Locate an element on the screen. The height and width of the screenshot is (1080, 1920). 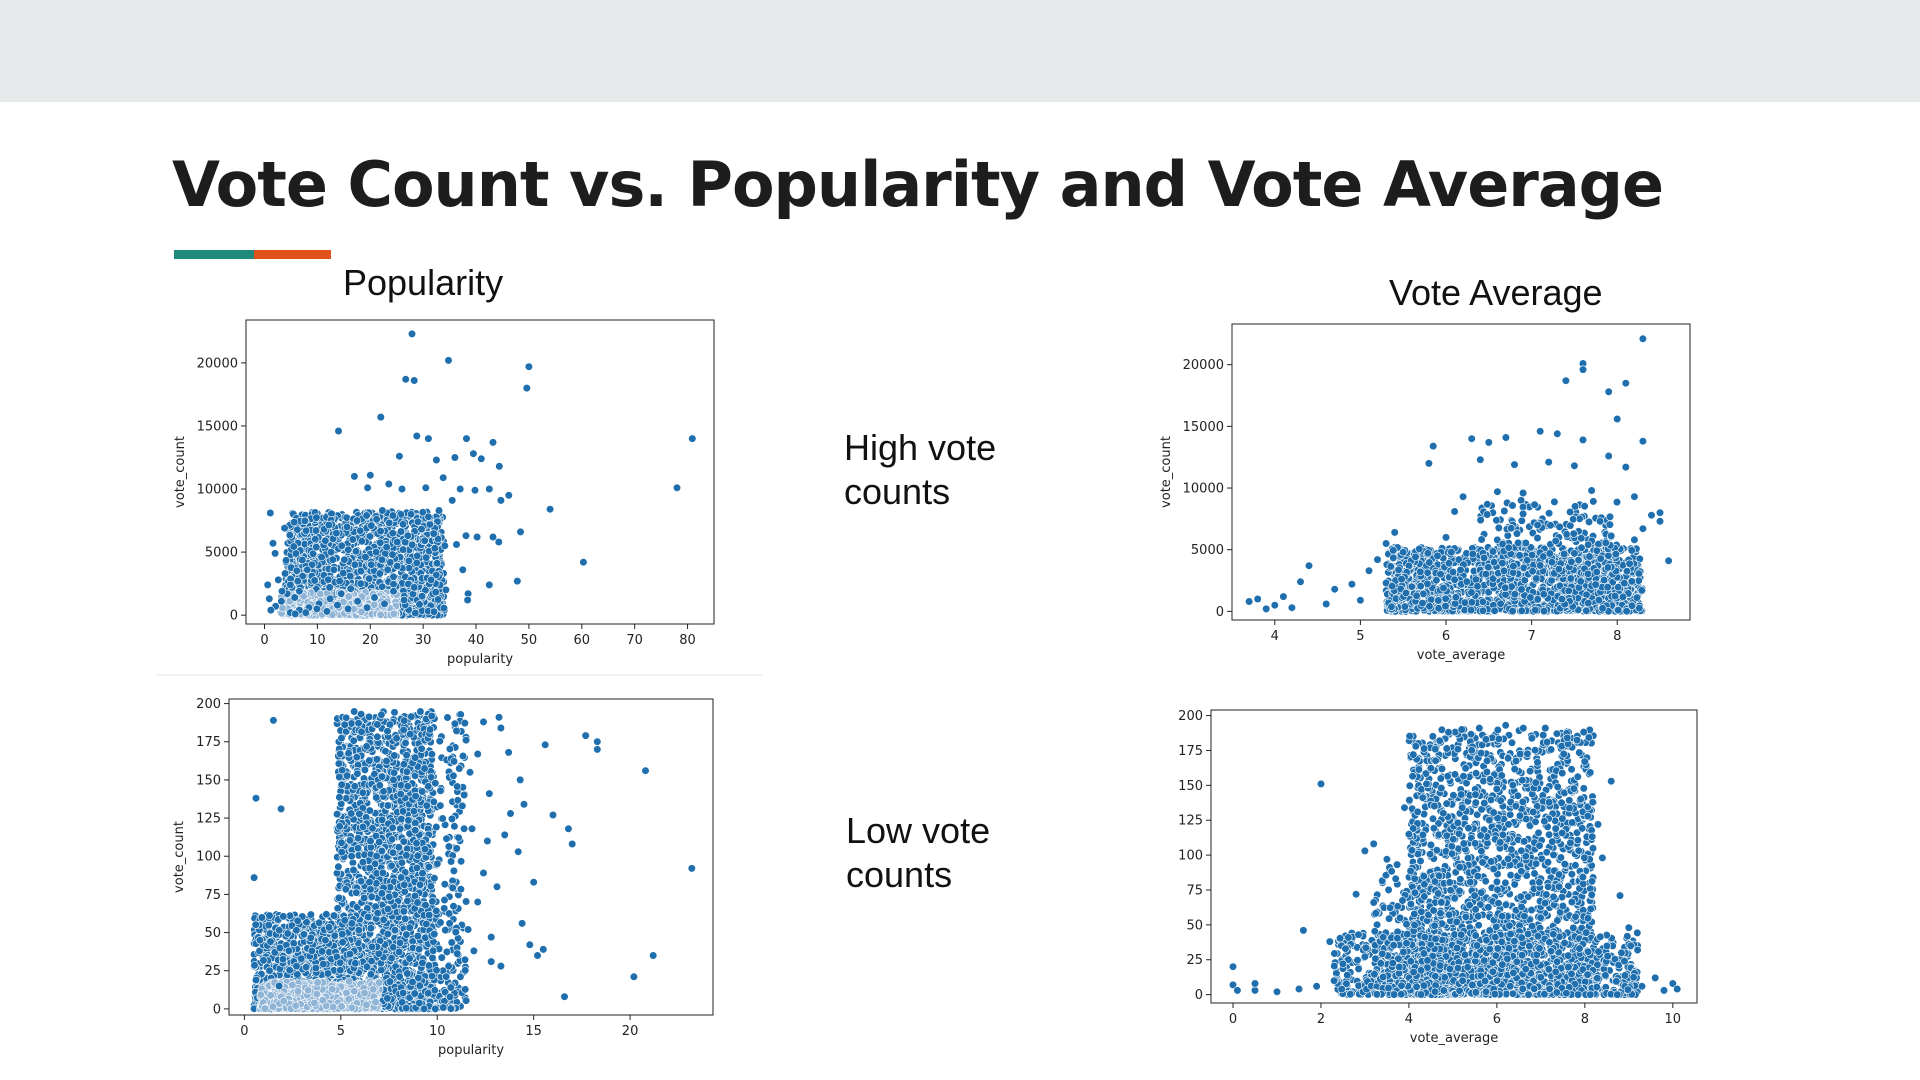
scatter-point-dense is located at coordinates (361, 612).